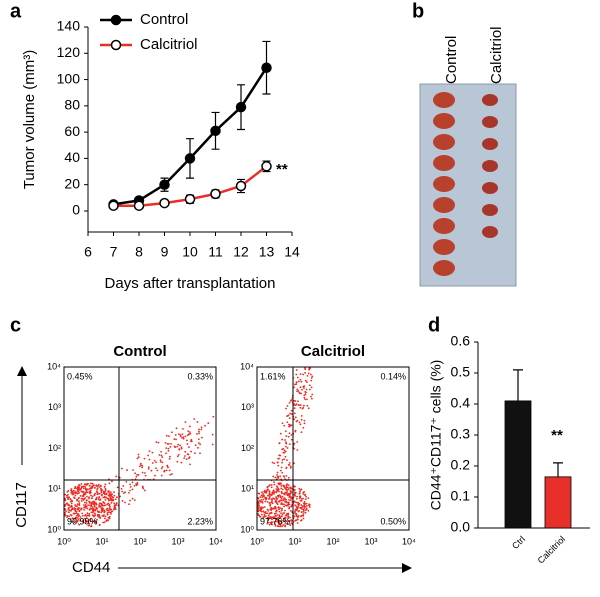  What do you see at coordinates (54, 448) in the screenshot?
I see `y-tick-label: 10²` at bounding box center [54, 448].